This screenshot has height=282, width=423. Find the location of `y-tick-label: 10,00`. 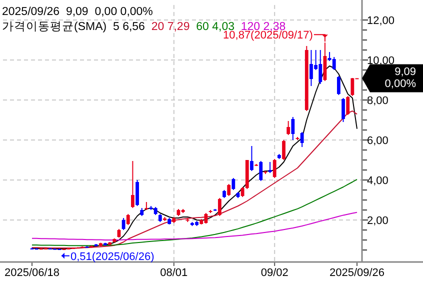

y-tick-label: 10,00 is located at coordinates (381, 61).